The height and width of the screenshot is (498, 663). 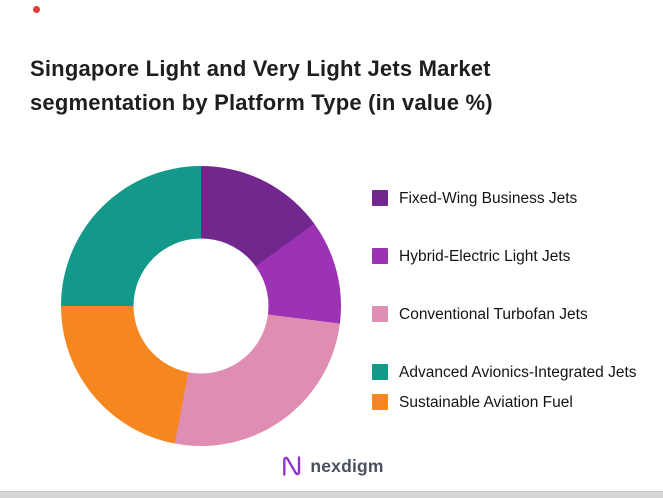 What do you see at coordinates (518, 372) in the screenshot?
I see `legend-label: Advanced Avionics-Integrated Jets` at bounding box center [518, 372].